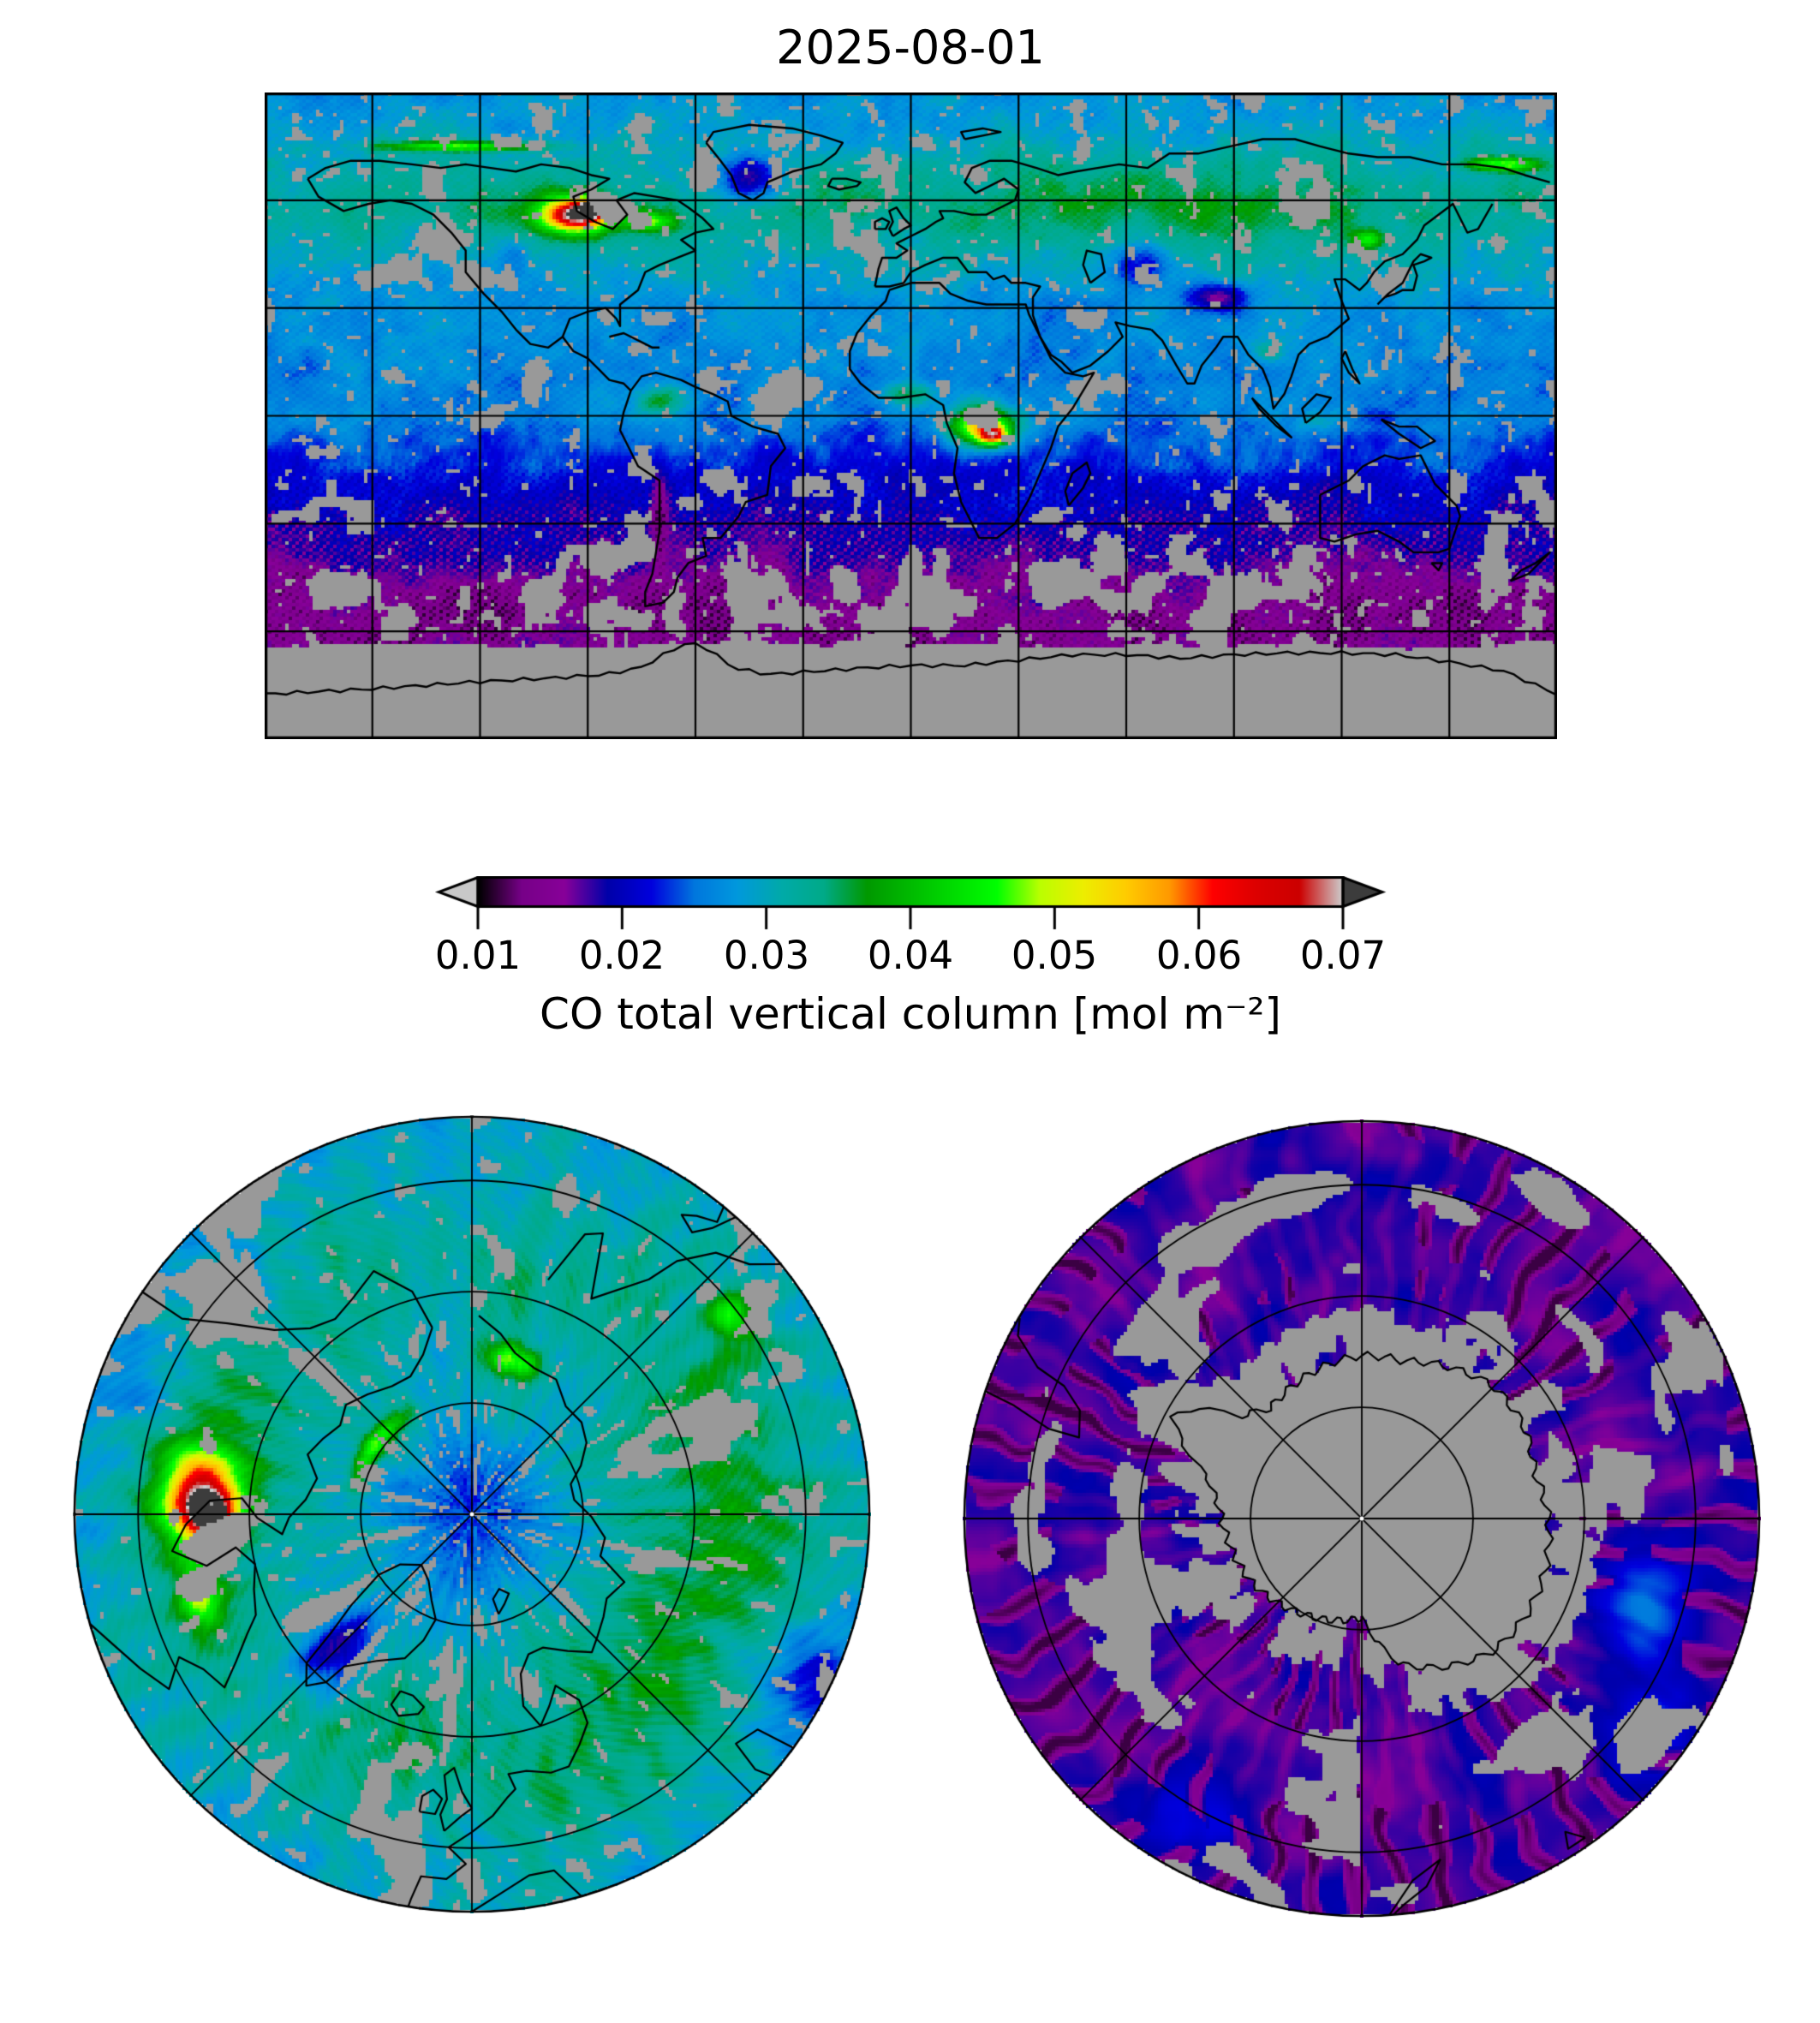  What do you see at coordinates (766, 955) in the screenshot?
I see `colorbar-tick-label: 0.03` at bounding box center [766, 955].